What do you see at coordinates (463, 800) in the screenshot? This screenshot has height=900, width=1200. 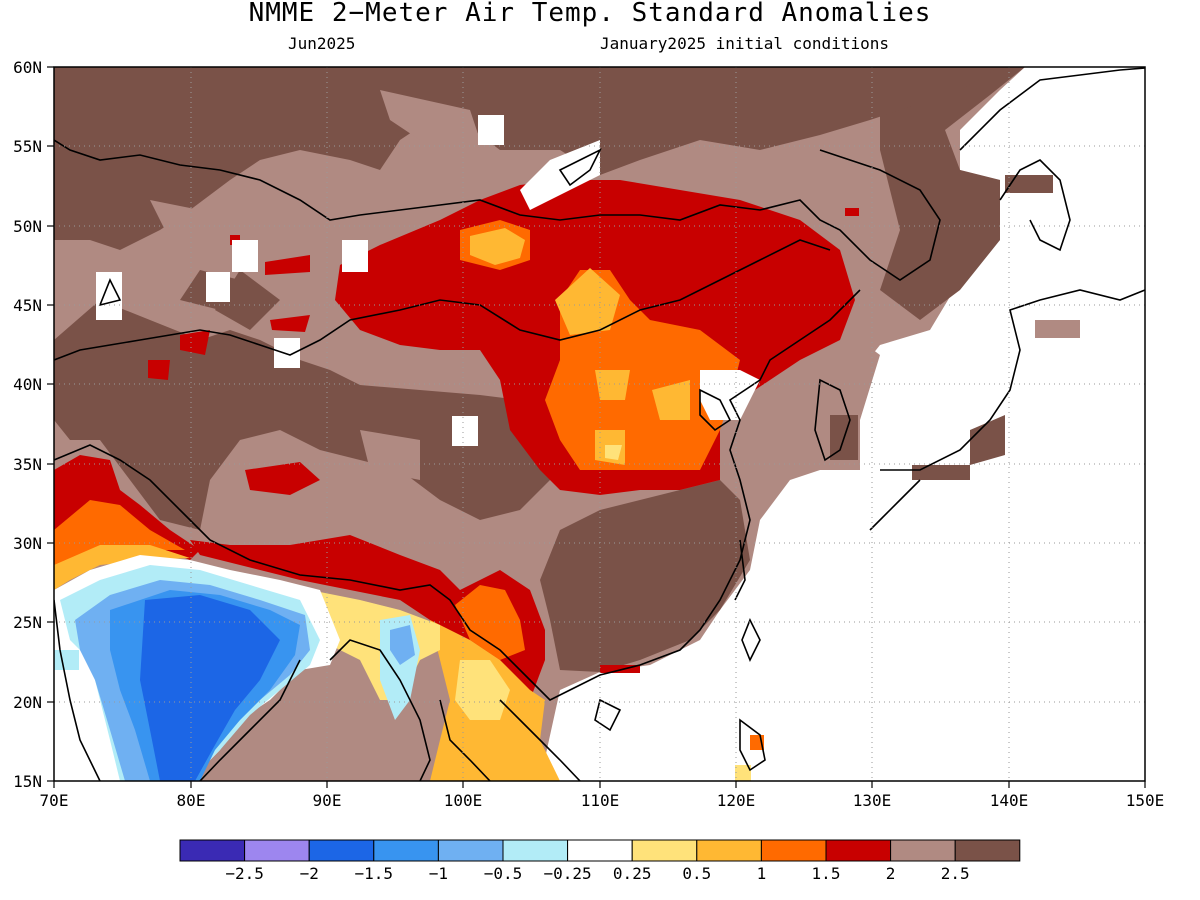 I see `lon-label: 100E` at bounding box center [463, 800].